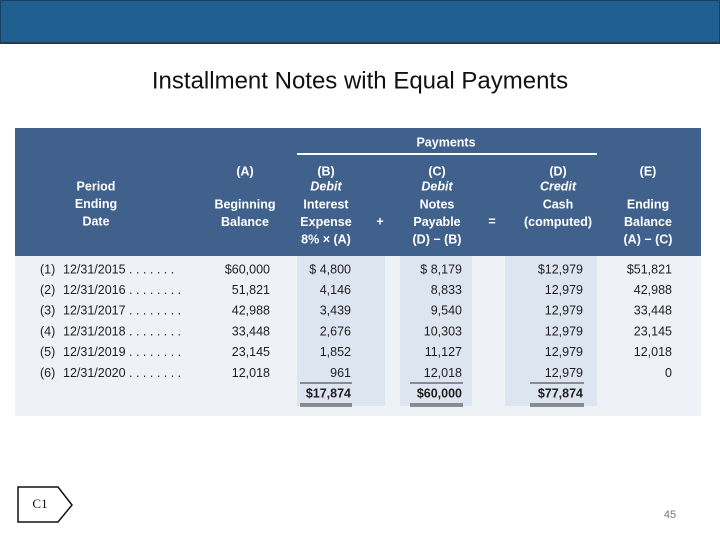 Image resolution: width=720 pixels, height=540 pixels. Describe the element at coordinates (670, 515) in the screenshot. I see `page-number: 45` at that location.